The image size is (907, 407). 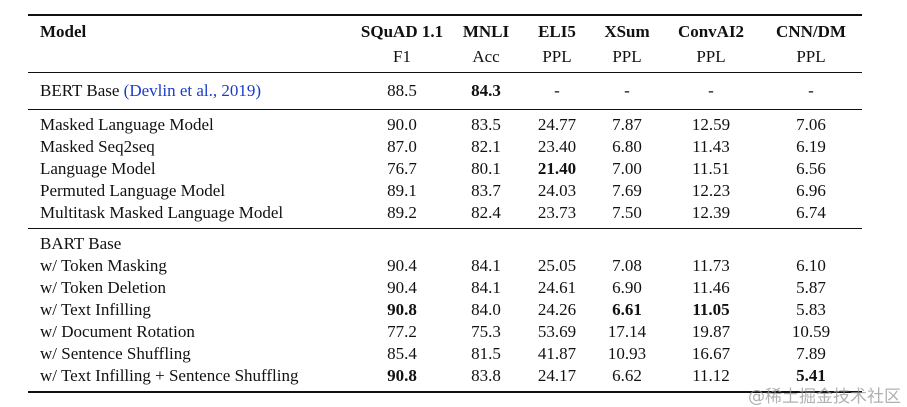 What do you see at coordinates (191, 191) in the screenshot?
I see `model-name: Permuted Language Model` at bounding box center [191, 191].